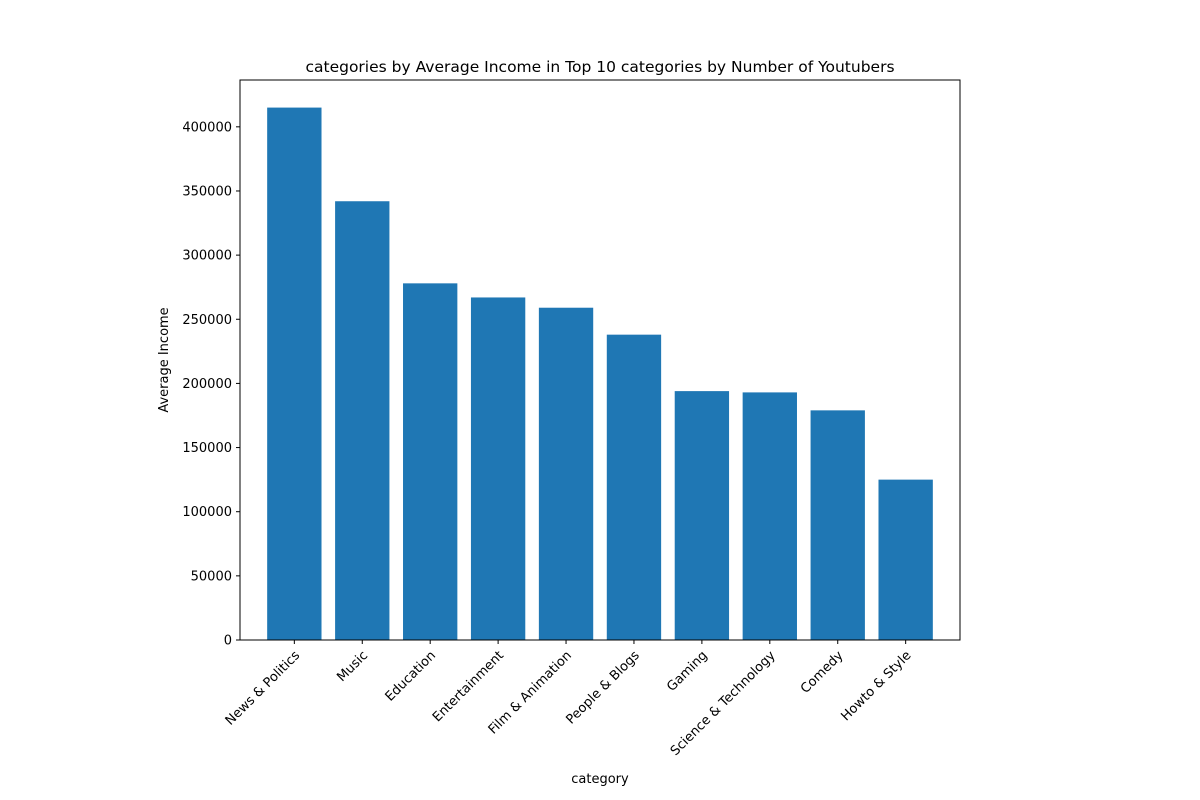  What do you see at coordinates (411, 676) in the screenshot?
I see `x-tick-label: Education` at bounding box center [411, 676].